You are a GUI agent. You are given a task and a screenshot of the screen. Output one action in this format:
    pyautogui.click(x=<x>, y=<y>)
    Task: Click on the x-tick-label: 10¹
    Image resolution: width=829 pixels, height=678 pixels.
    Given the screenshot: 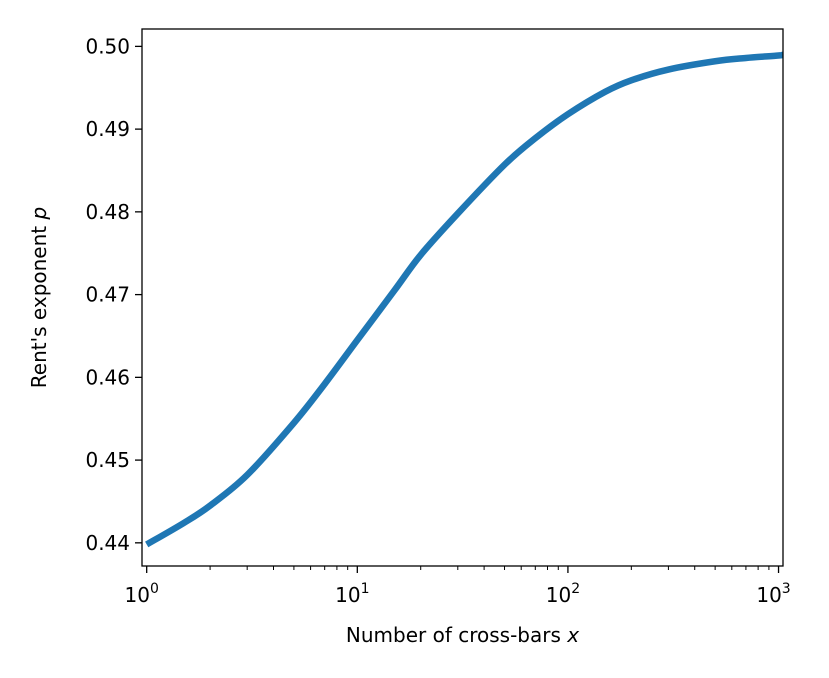 What is the action you would take?
    pyautogui.click(x=352, y=594)
    